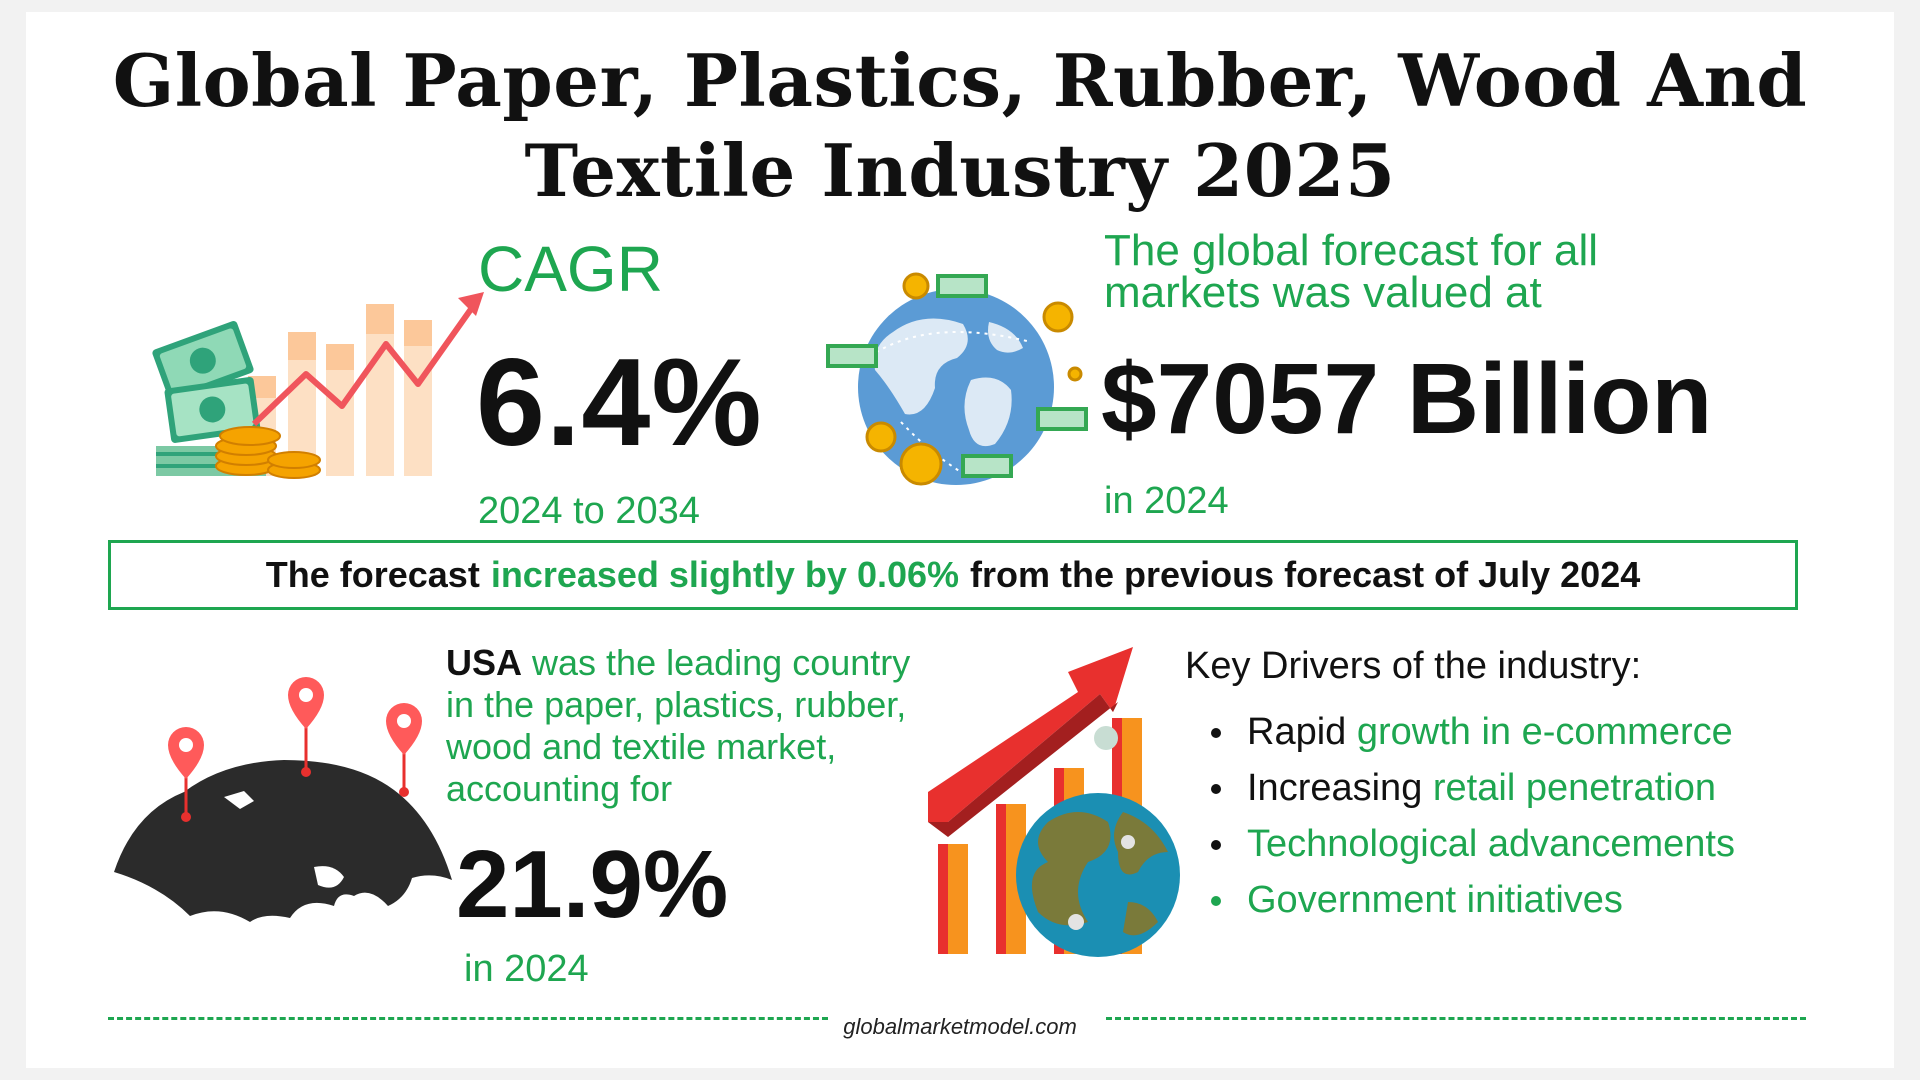 This screenshot has height=1080, width=1920. I want to click on globe-money-icon, so click(957, 379).